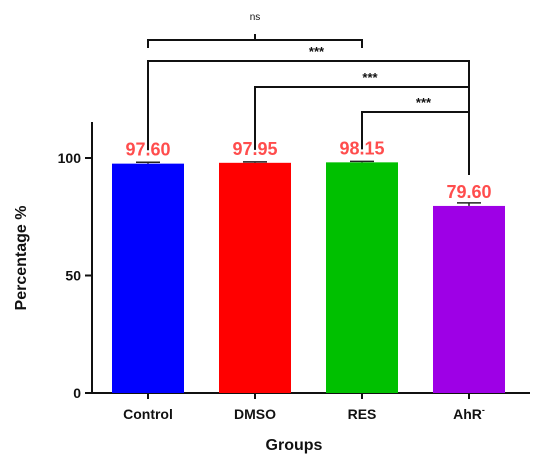 The height and width of the screenshot is (460, 541). What do you see at coordinates (77, 393) in the screenshot?
I see `y-tick-label: 0` at bounding box center [77, 393].